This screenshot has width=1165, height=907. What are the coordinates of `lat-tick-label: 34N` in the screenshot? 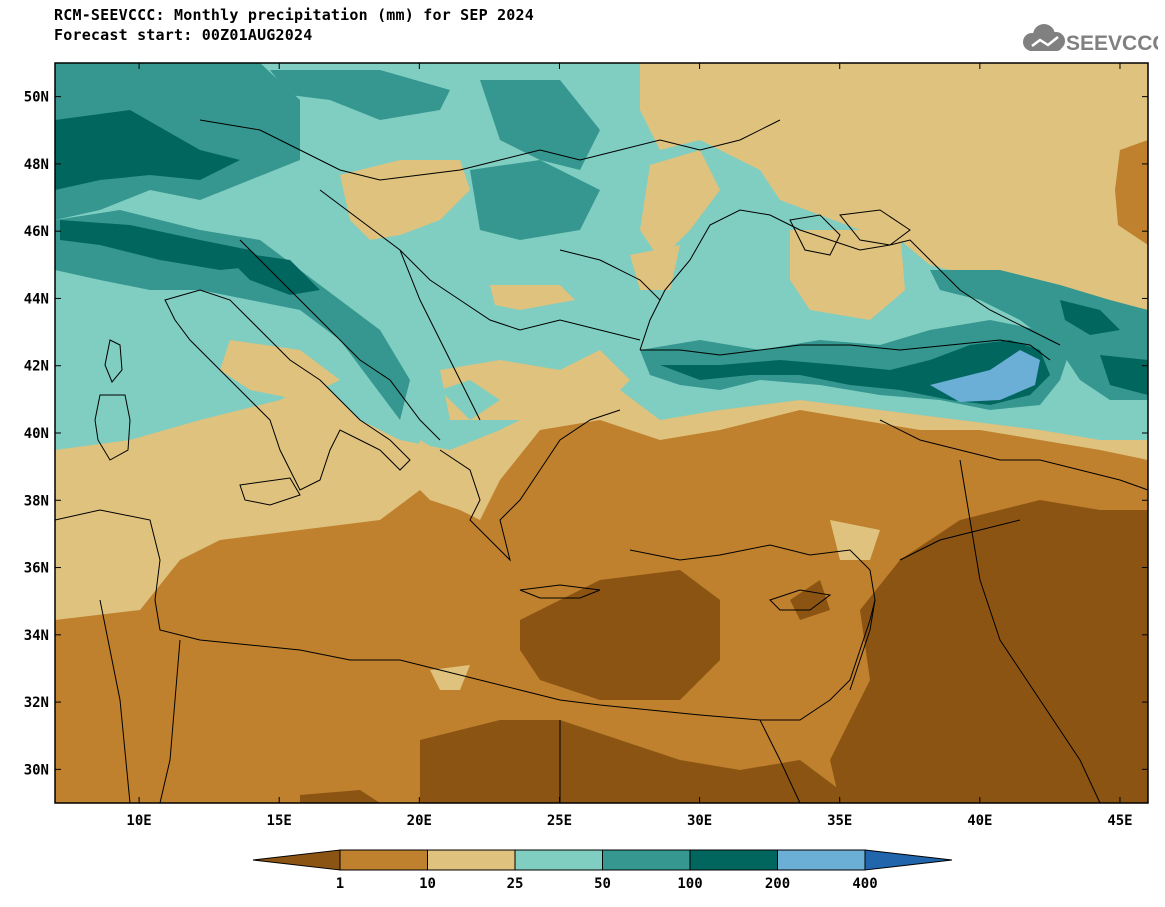 It's located at (36, 636).